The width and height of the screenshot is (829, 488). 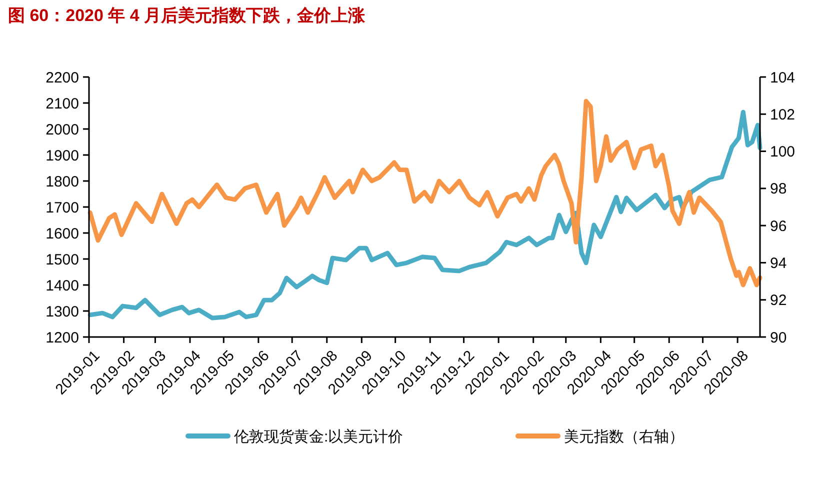 What do you see at coordinates (62, 311) in the screenshot?
I see `y-tick-label: 1300` at bounding box center [62, 311].